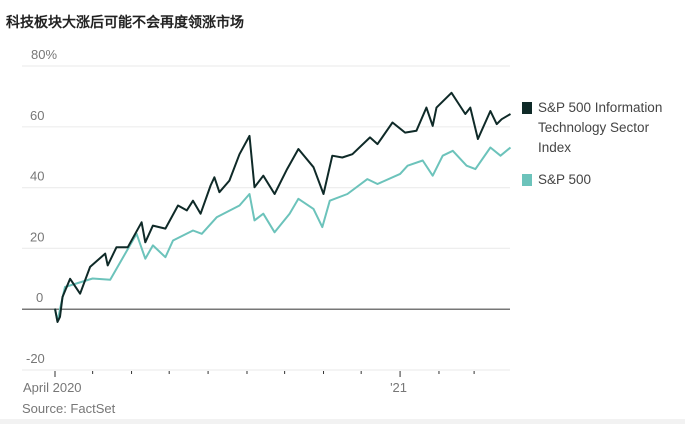 This screenshot has width=685, height=424. Describe the element at coordinates (398, 387) in the screenshot. I see `x-tick-label: '21` at that location.